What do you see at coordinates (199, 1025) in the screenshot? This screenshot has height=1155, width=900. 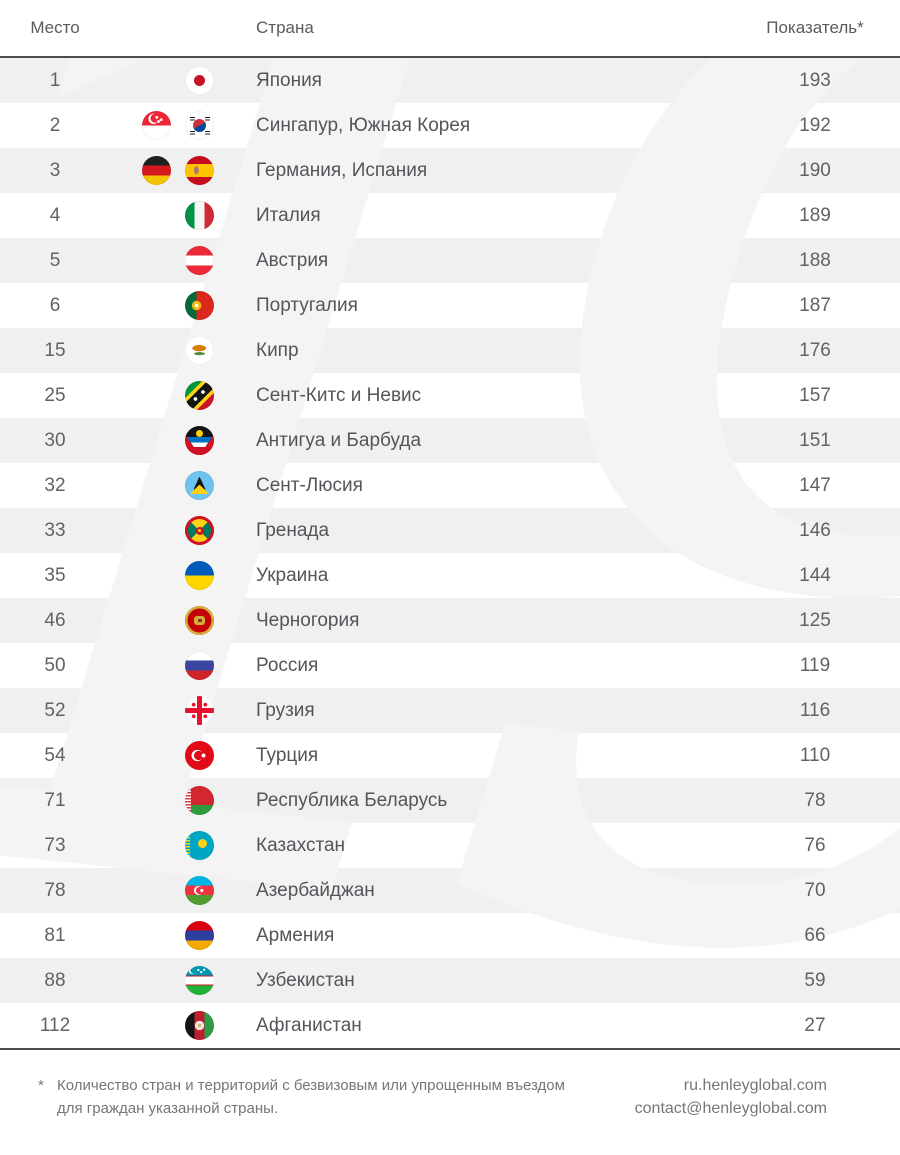 I see `flag-afghanistan-icon` at bounding box center [199, 1025].